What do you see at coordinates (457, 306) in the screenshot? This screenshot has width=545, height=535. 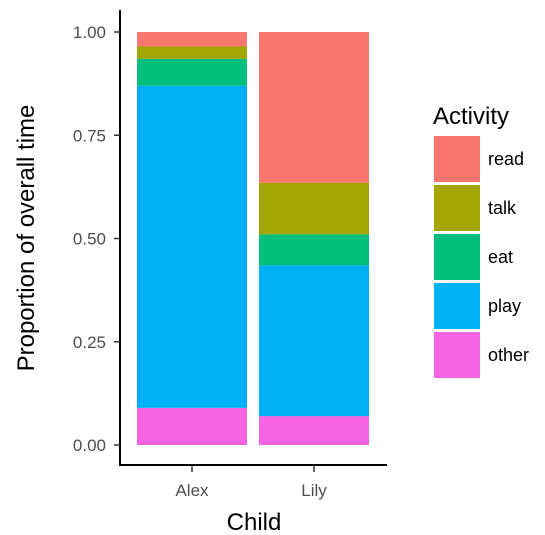 I see `legend-key-play` at bounding box center [457, 306].